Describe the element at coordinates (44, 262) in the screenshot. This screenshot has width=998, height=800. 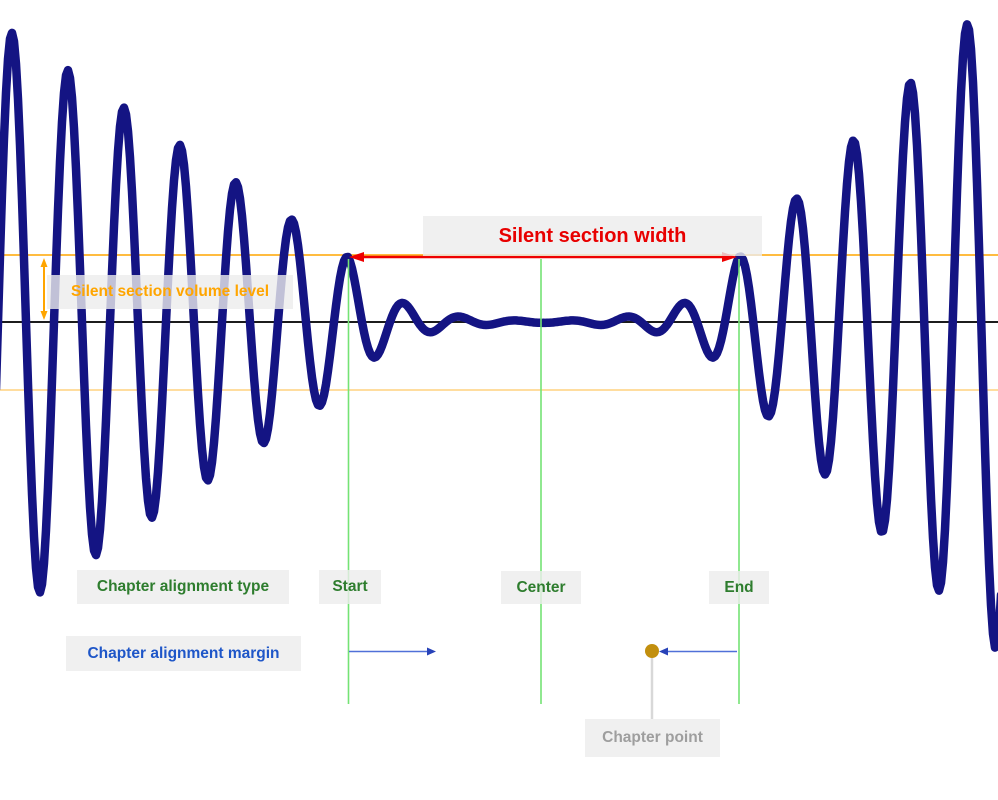
I see `volume-level-arrowhead-top` at that location.